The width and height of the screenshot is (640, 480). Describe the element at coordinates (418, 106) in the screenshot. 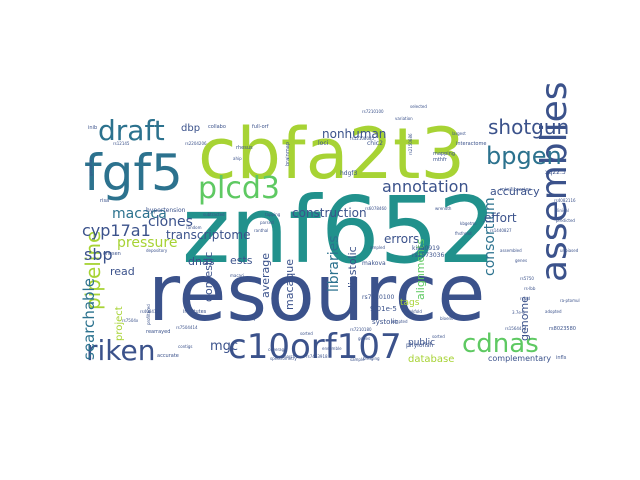

I see `cloud-word-selected: selected` at that location.